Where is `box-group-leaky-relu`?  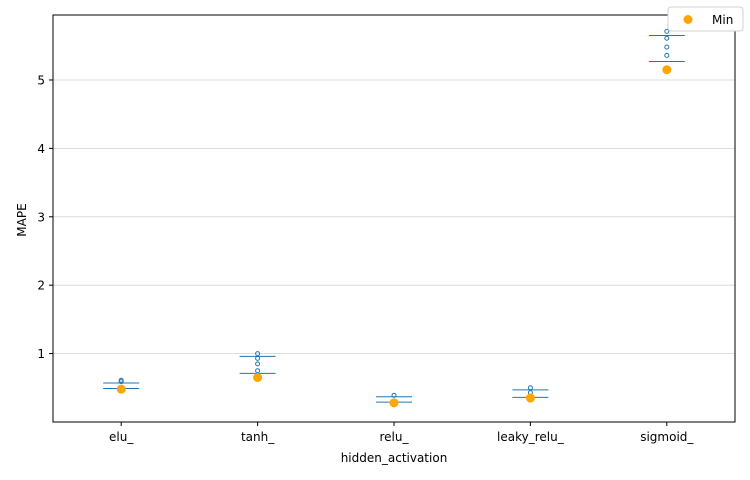 box-group-leaky-relu is located at coordinates (530, 394).